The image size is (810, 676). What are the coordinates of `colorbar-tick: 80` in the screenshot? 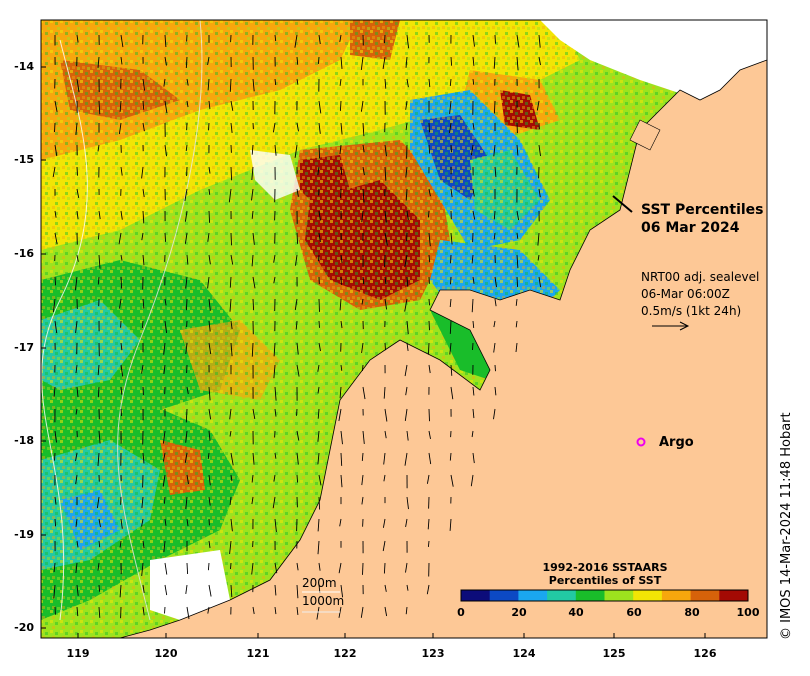 It's located at (692, 612).